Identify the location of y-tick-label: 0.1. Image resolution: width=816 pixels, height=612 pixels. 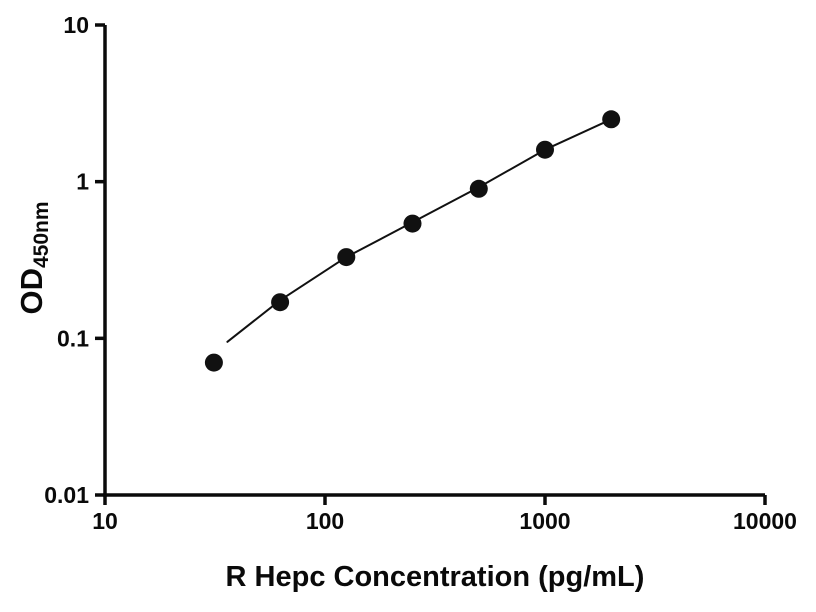
(73, 338).